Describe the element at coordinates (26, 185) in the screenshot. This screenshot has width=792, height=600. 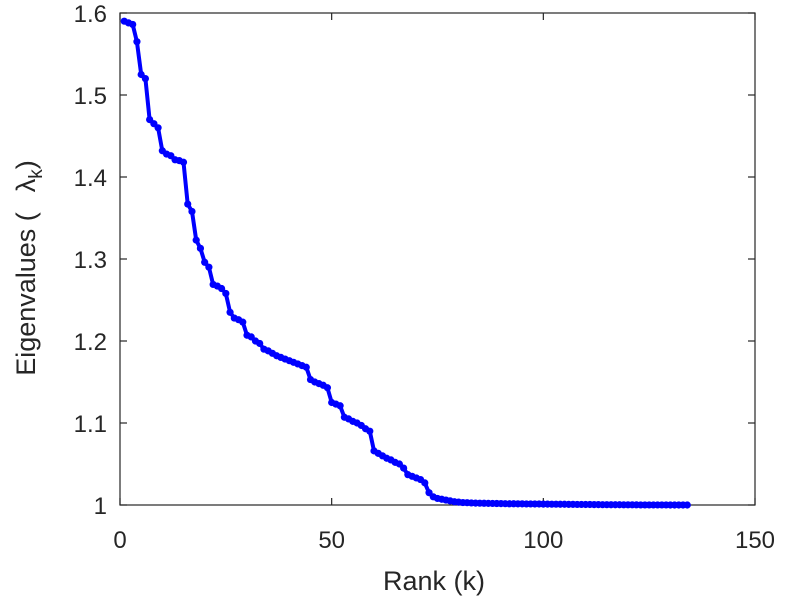
I see `y-axis-label-symbol: λ` at that location.